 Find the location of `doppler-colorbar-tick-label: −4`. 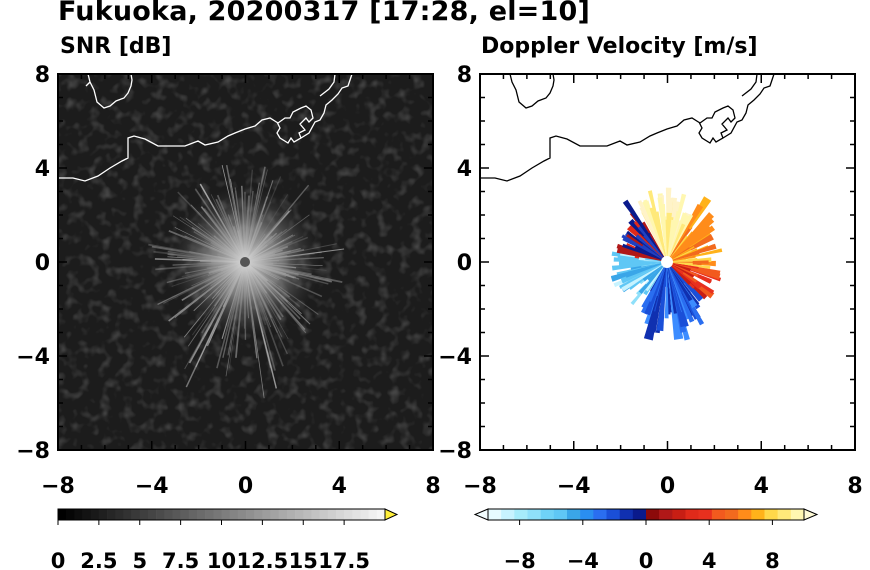

doppler-colorbar-tick-label: −4 is located at coordinates (583, 559).